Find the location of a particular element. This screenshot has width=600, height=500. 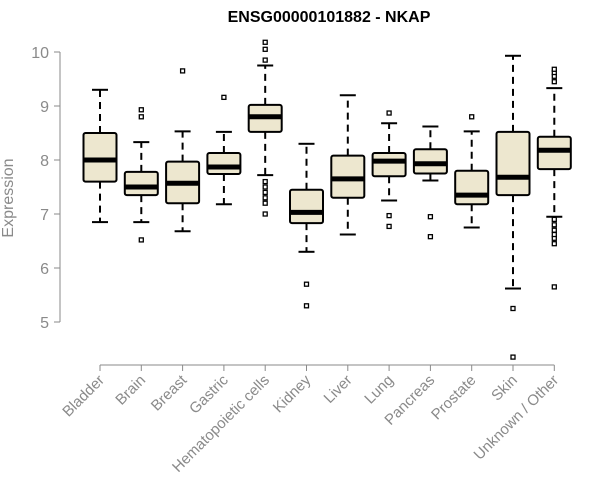

chart-title: ENSG00000101882 - NKAP is located at coordinates (329, 17).